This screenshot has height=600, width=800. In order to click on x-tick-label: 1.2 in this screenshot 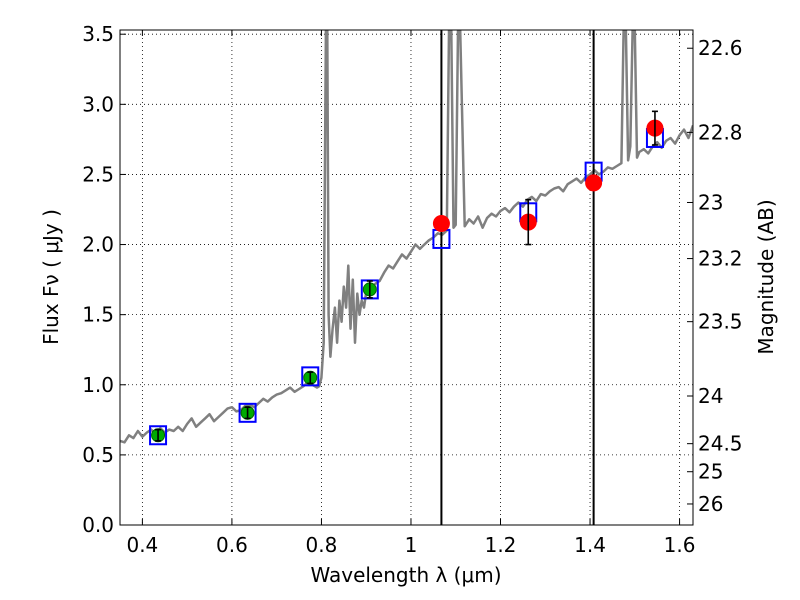, I will do `click(501, 545)`.